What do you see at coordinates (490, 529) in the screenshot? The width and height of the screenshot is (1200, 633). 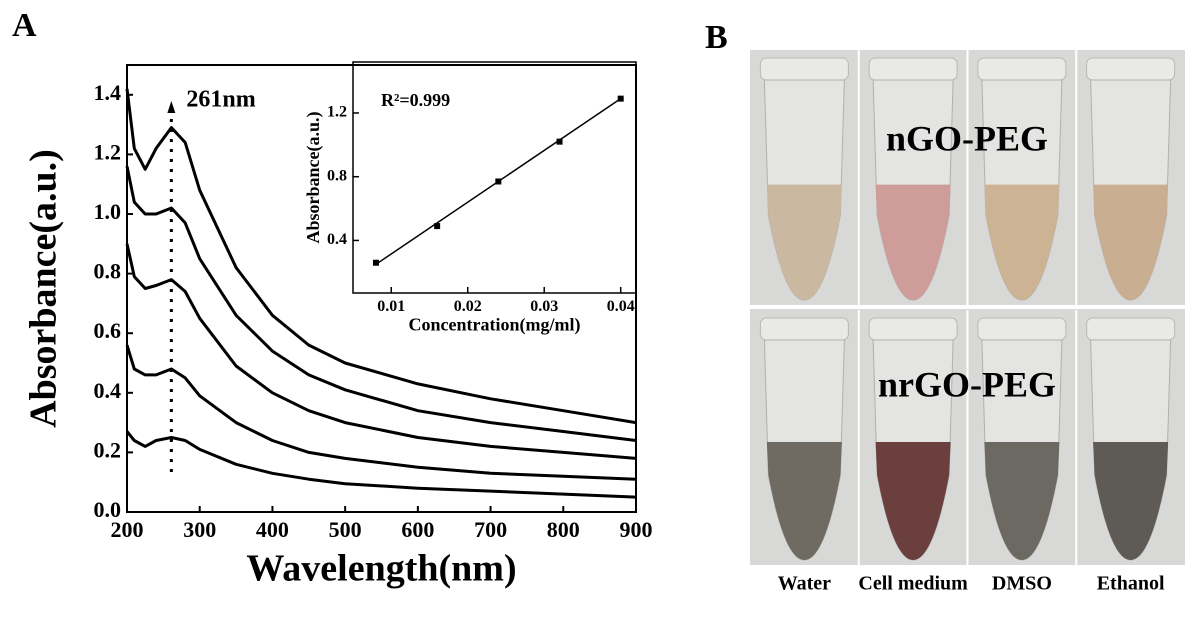 I see `x-tick-label: 700` at bounding box center [490, 529].